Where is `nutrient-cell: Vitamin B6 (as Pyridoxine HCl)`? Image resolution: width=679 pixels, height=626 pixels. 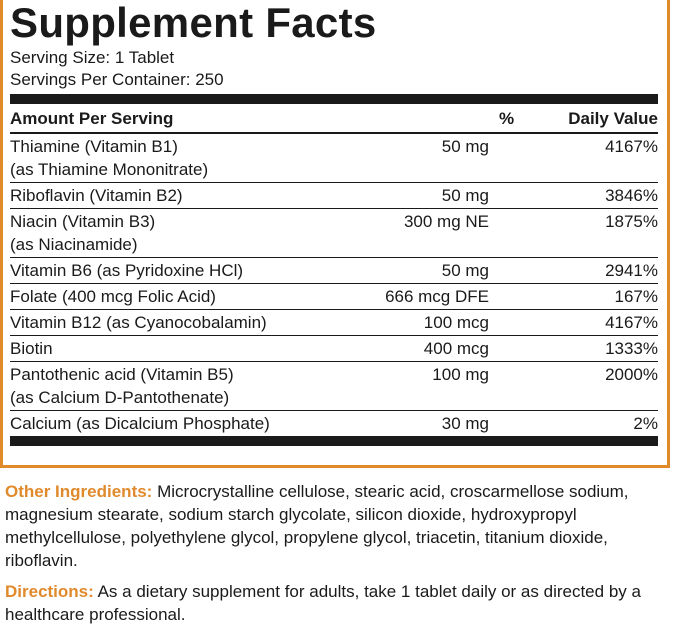 nutrient-cell: Vitamin B6 (as Pyridoxine HCl) is located at coordinates (174, 270).